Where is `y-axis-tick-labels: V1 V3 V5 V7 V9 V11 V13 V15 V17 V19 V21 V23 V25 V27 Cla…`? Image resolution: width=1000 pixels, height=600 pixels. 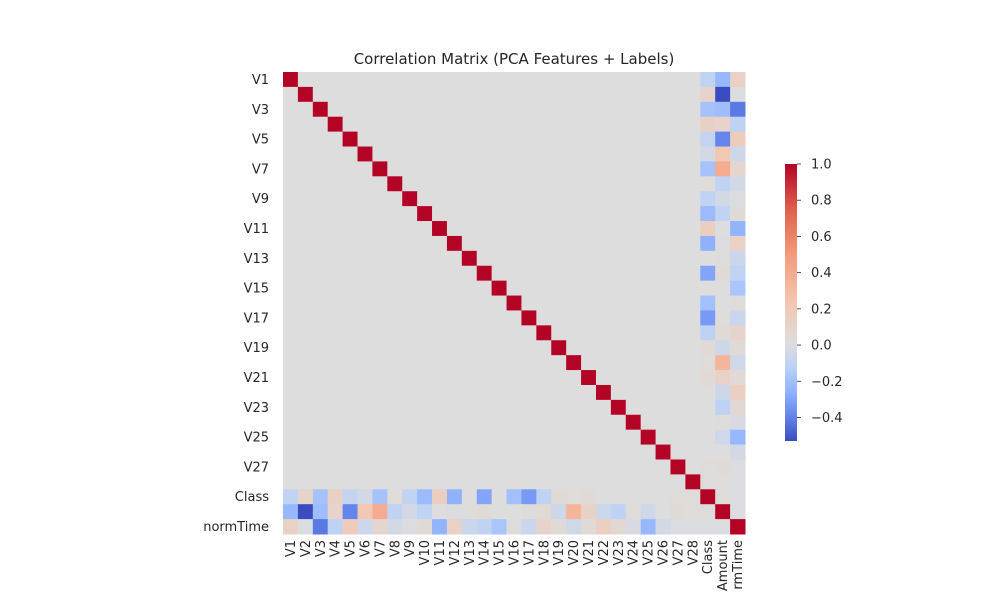 y-axis-tick-labels: V1 V3 V5 V7 V9 V11 V13 V15 V17 V19 V21 V23 V25 V27 Cla… is located at coordinates (236, 304).